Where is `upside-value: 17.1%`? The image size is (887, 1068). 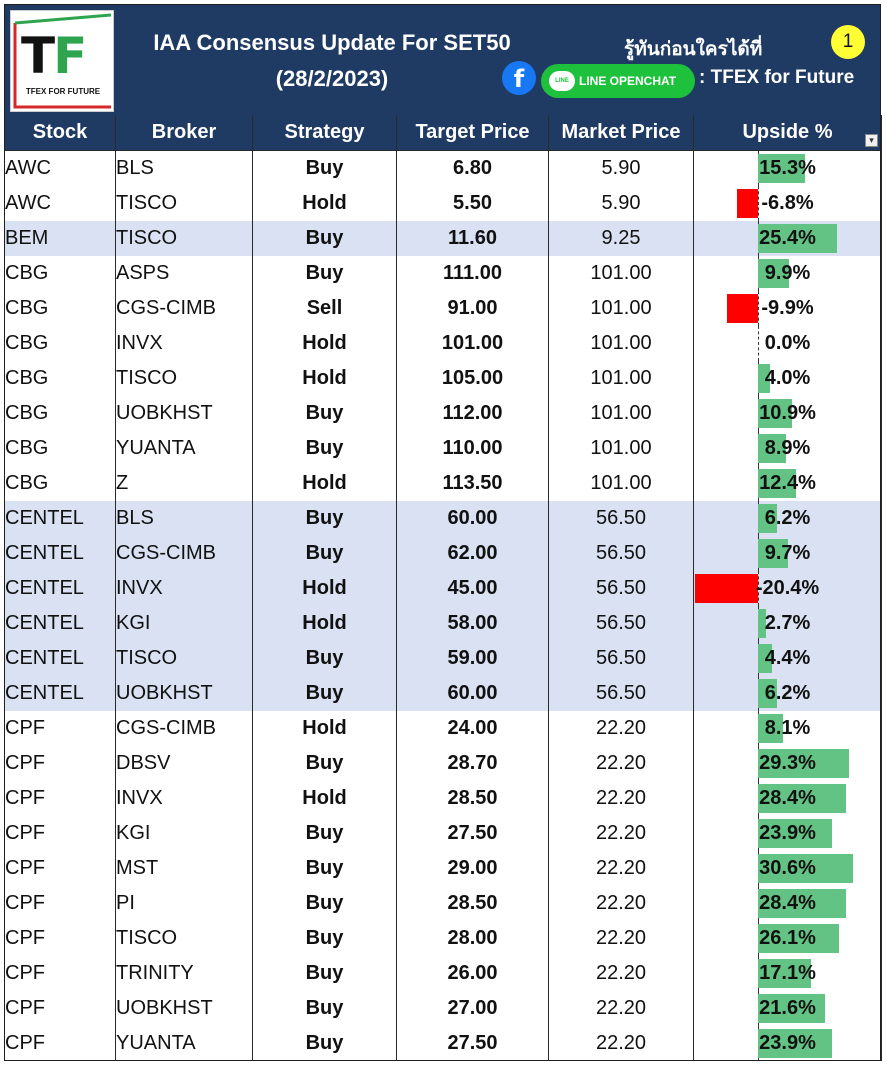 upside-value: 17.1% is located at coordinates (787, 973).